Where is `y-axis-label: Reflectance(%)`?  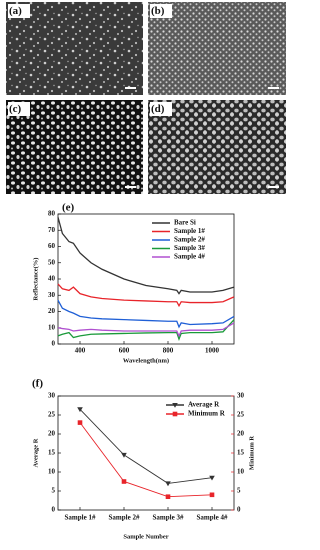 y-axis-label: Reflectance(%) is located at coordinates (35, 279).